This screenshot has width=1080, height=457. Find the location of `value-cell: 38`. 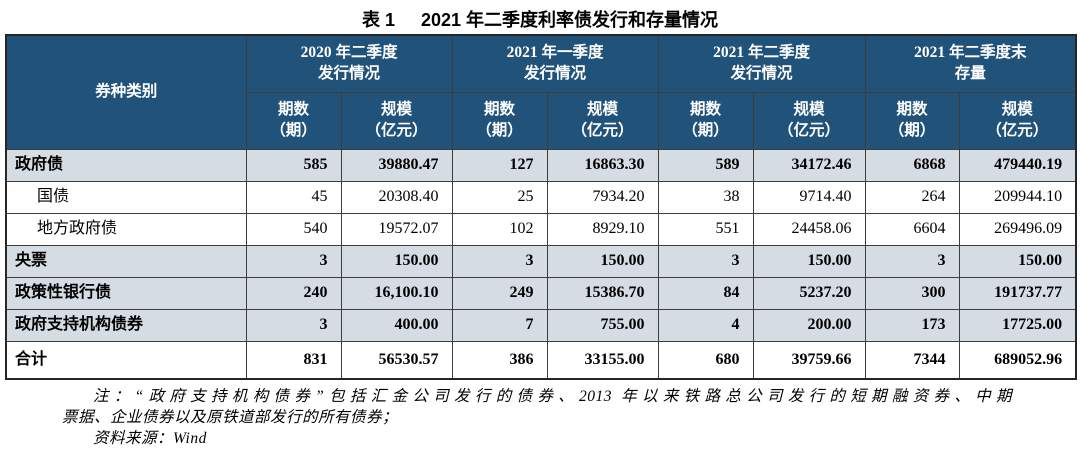

value-cell: 38 is located at coordinates (705, 197).